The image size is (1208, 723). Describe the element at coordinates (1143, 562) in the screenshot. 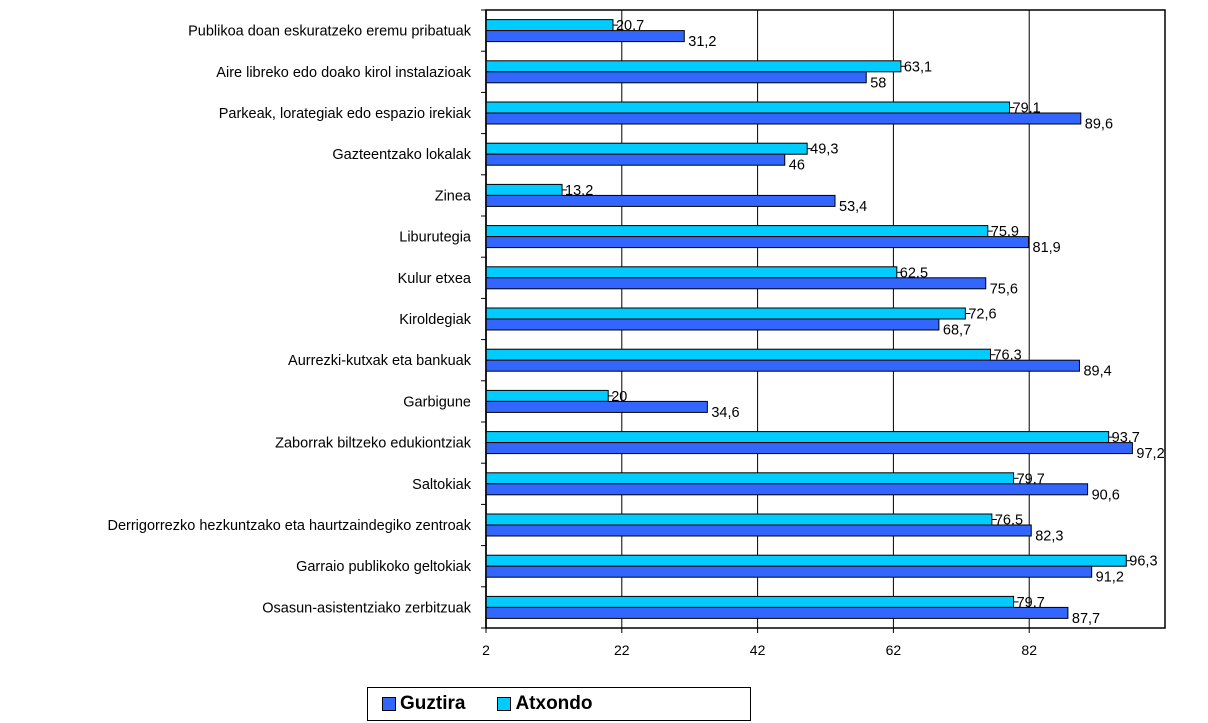

I see `data-label-atxondo: 96,3` at that location.